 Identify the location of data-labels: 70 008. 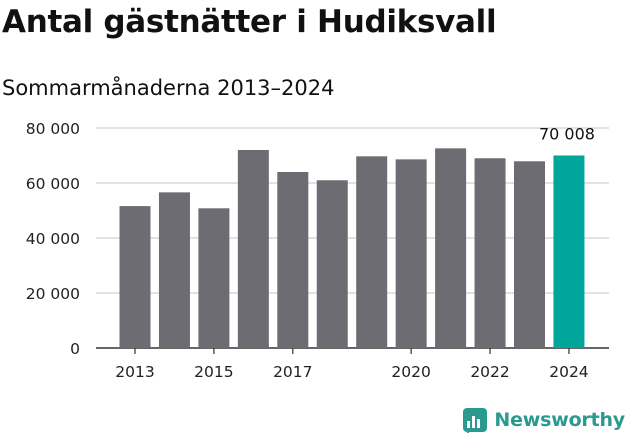
(567, 133).